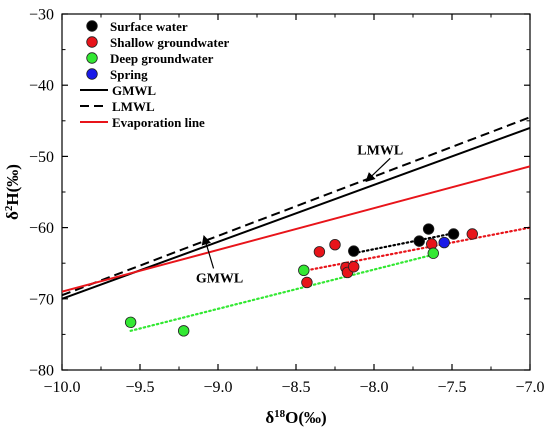 The height and width of the screenshot is (434, 550). I want to click on annotation-lmwl-arrow, so click(378, 170).